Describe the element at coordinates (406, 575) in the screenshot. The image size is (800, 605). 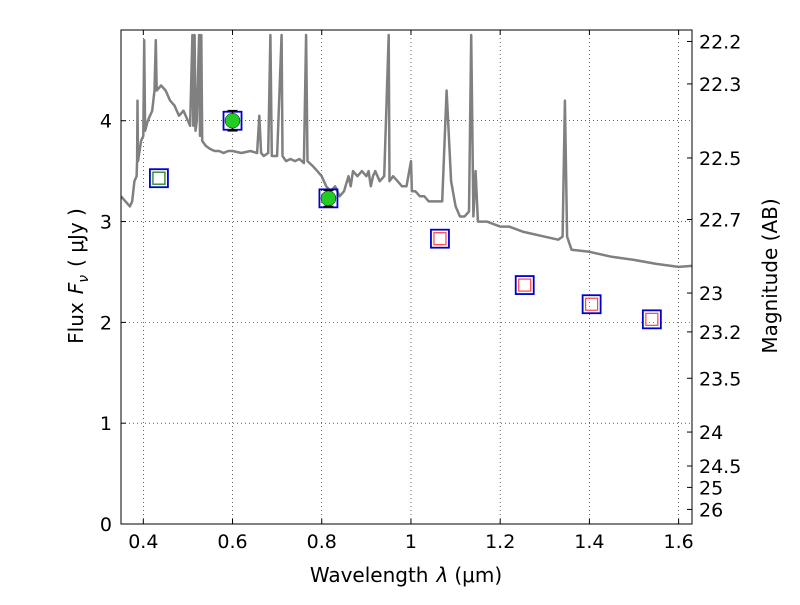
I see `x-axis-label: Wavelength λ (μm)` at that location.